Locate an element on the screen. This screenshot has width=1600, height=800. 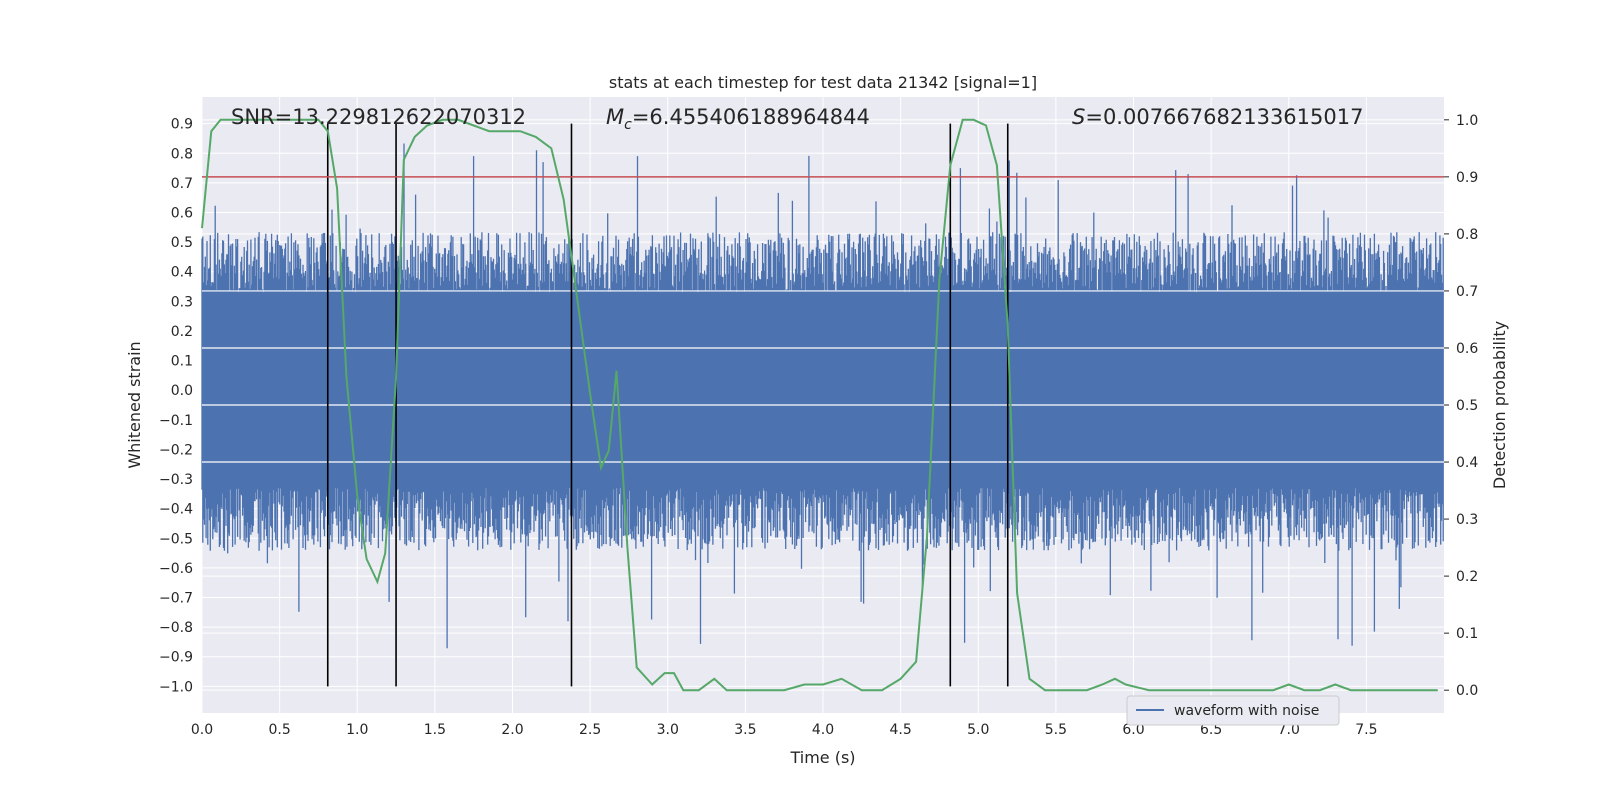
y-right-tick-label: 0.8 is located at coordinates (1467, 235).